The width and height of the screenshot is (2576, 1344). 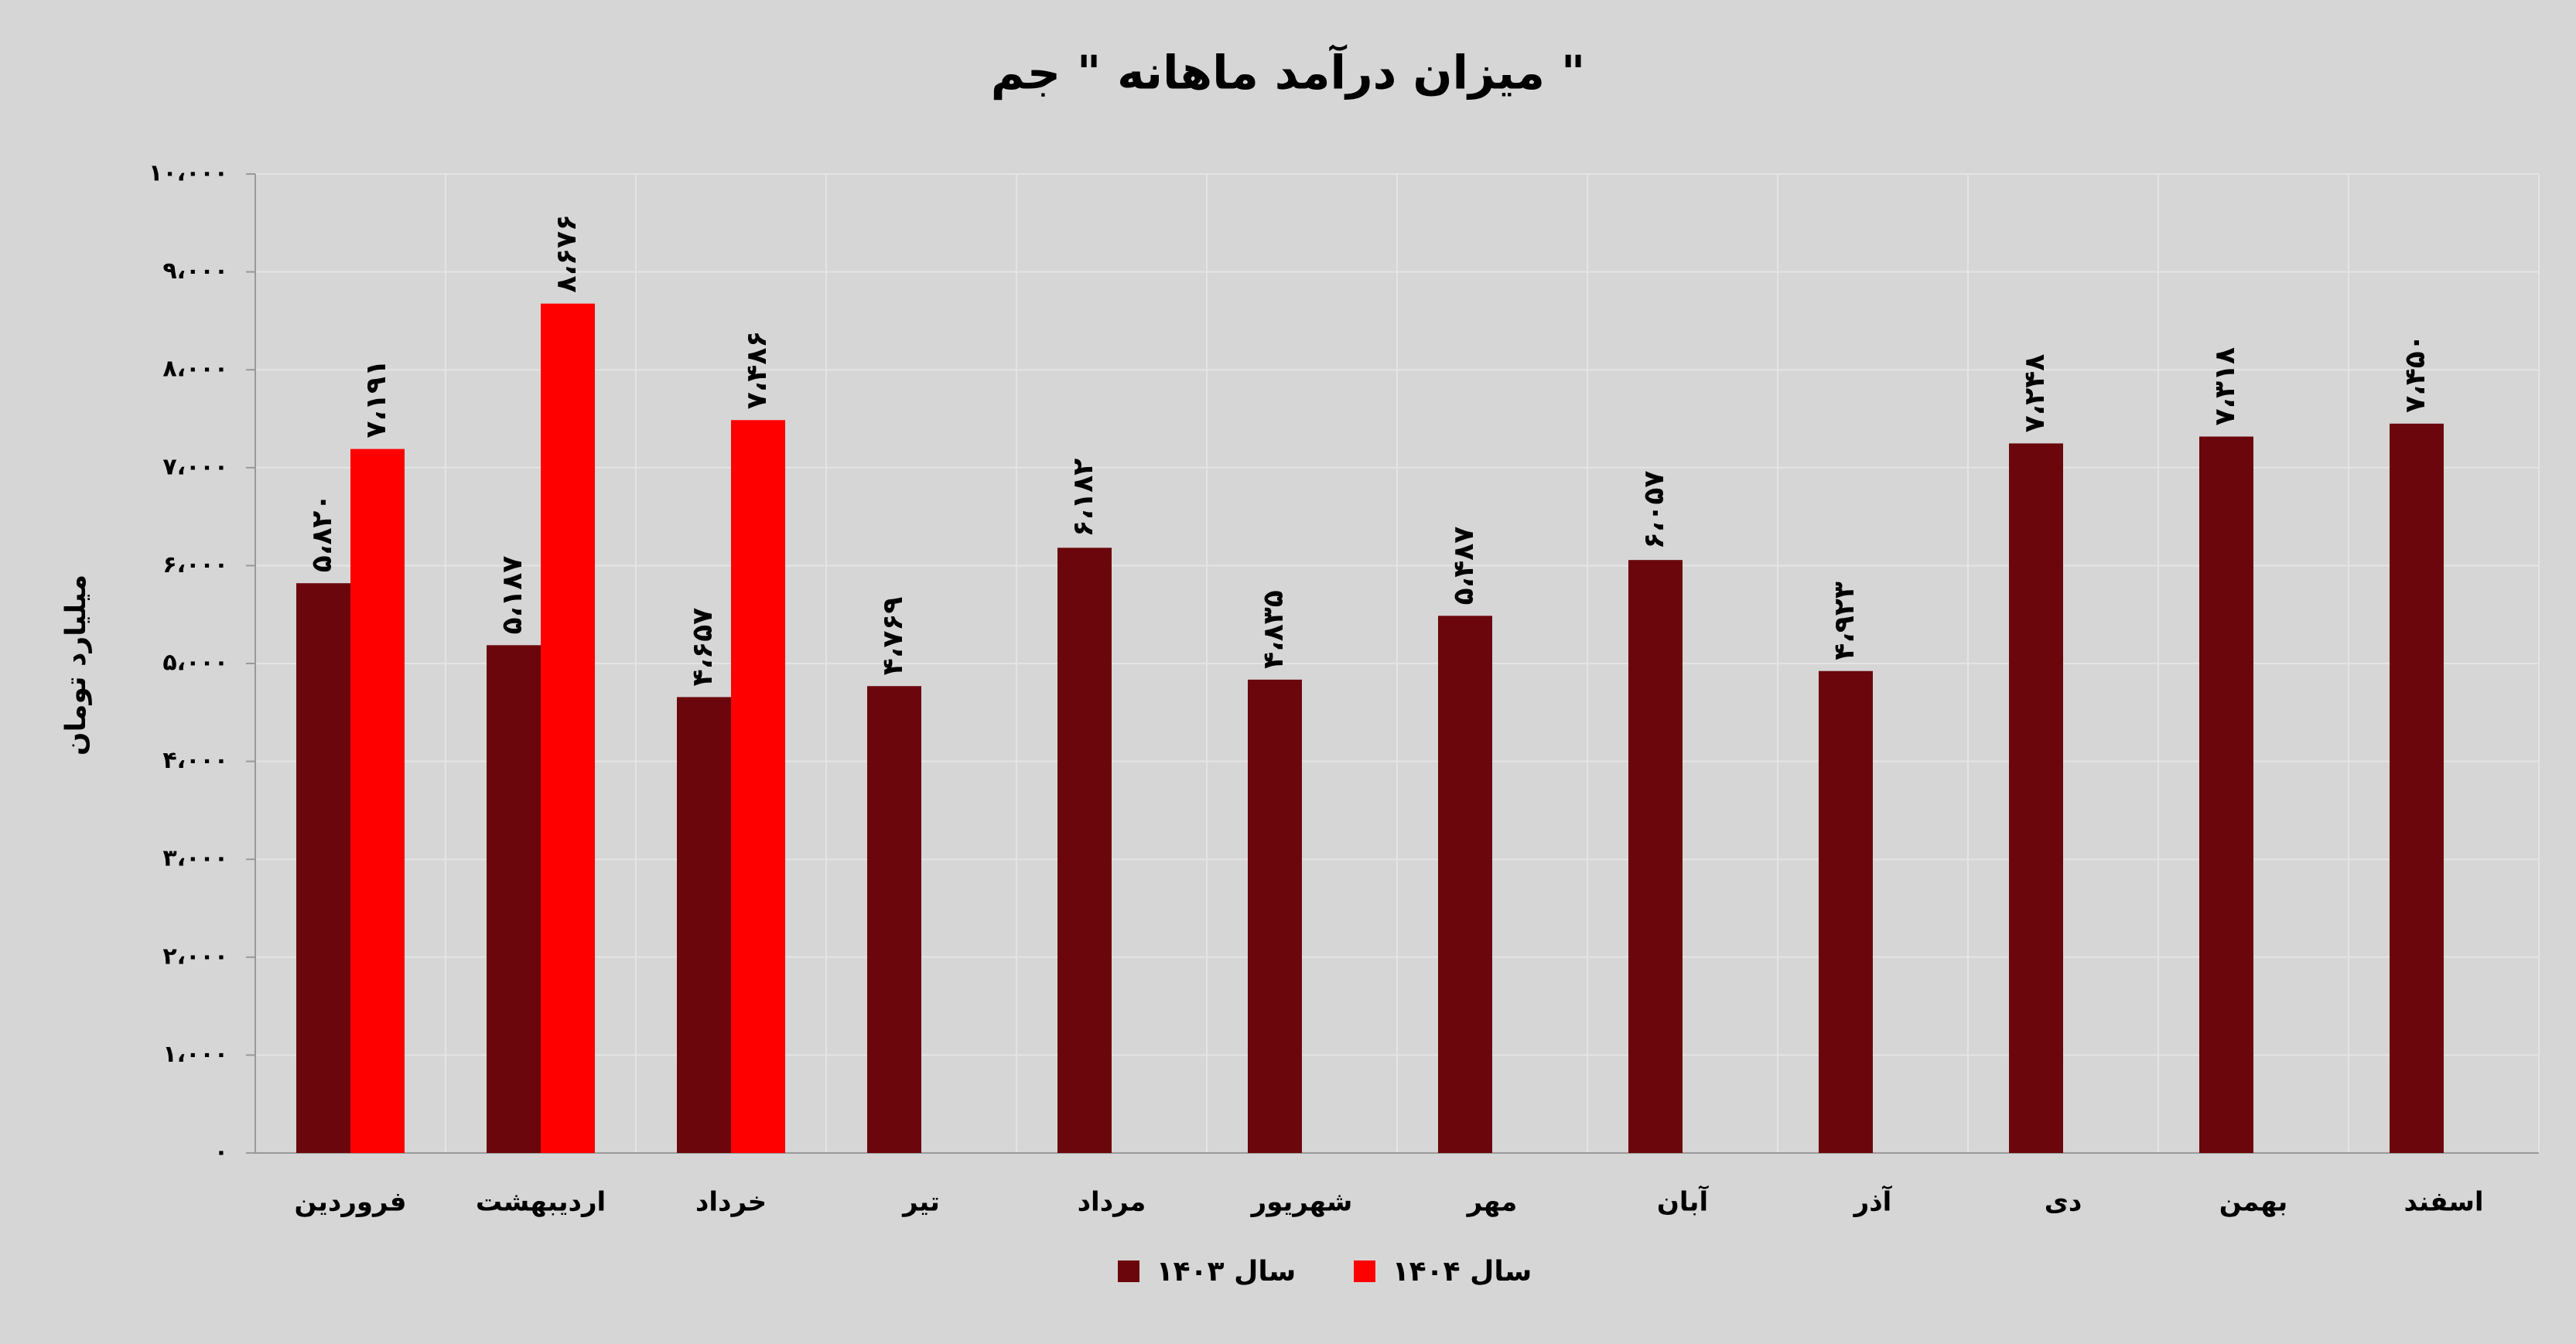 I want to click on y-tick-label: ۳،۰۰۰, so click(x=195, y=858).